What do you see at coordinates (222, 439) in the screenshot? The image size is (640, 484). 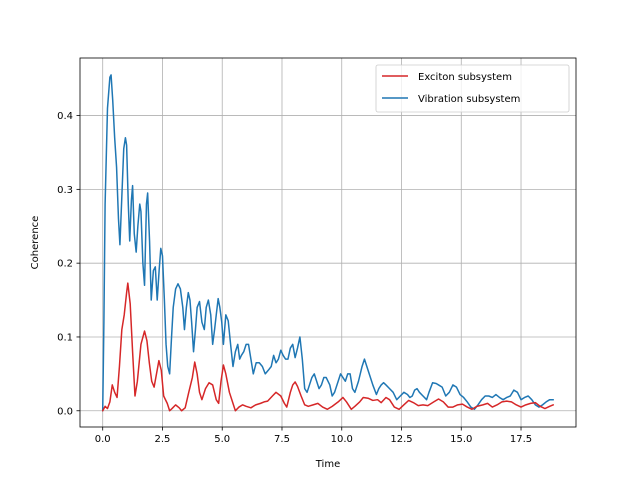 I see `x-tick-label: 5.0` at bounding box center [222, 439].